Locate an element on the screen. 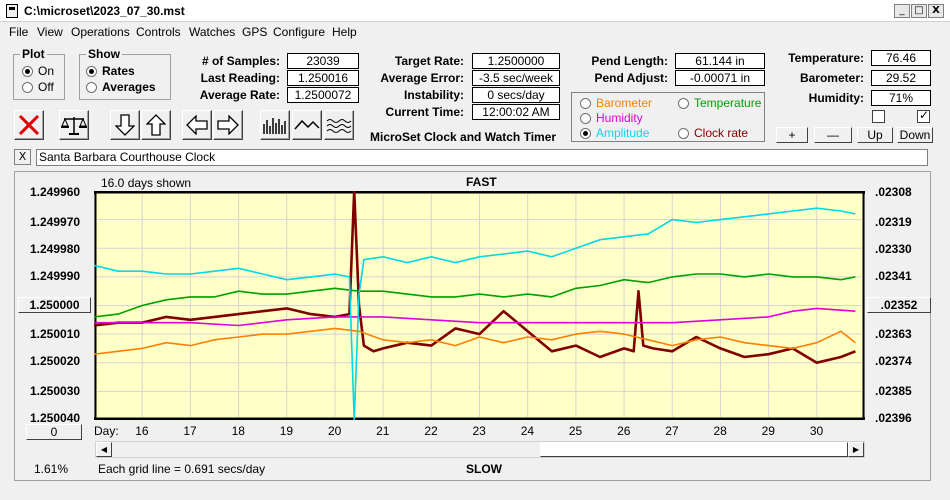 The width and height of the screenshot is (950, 500). close-button: X is located at coordinates (936, 11).